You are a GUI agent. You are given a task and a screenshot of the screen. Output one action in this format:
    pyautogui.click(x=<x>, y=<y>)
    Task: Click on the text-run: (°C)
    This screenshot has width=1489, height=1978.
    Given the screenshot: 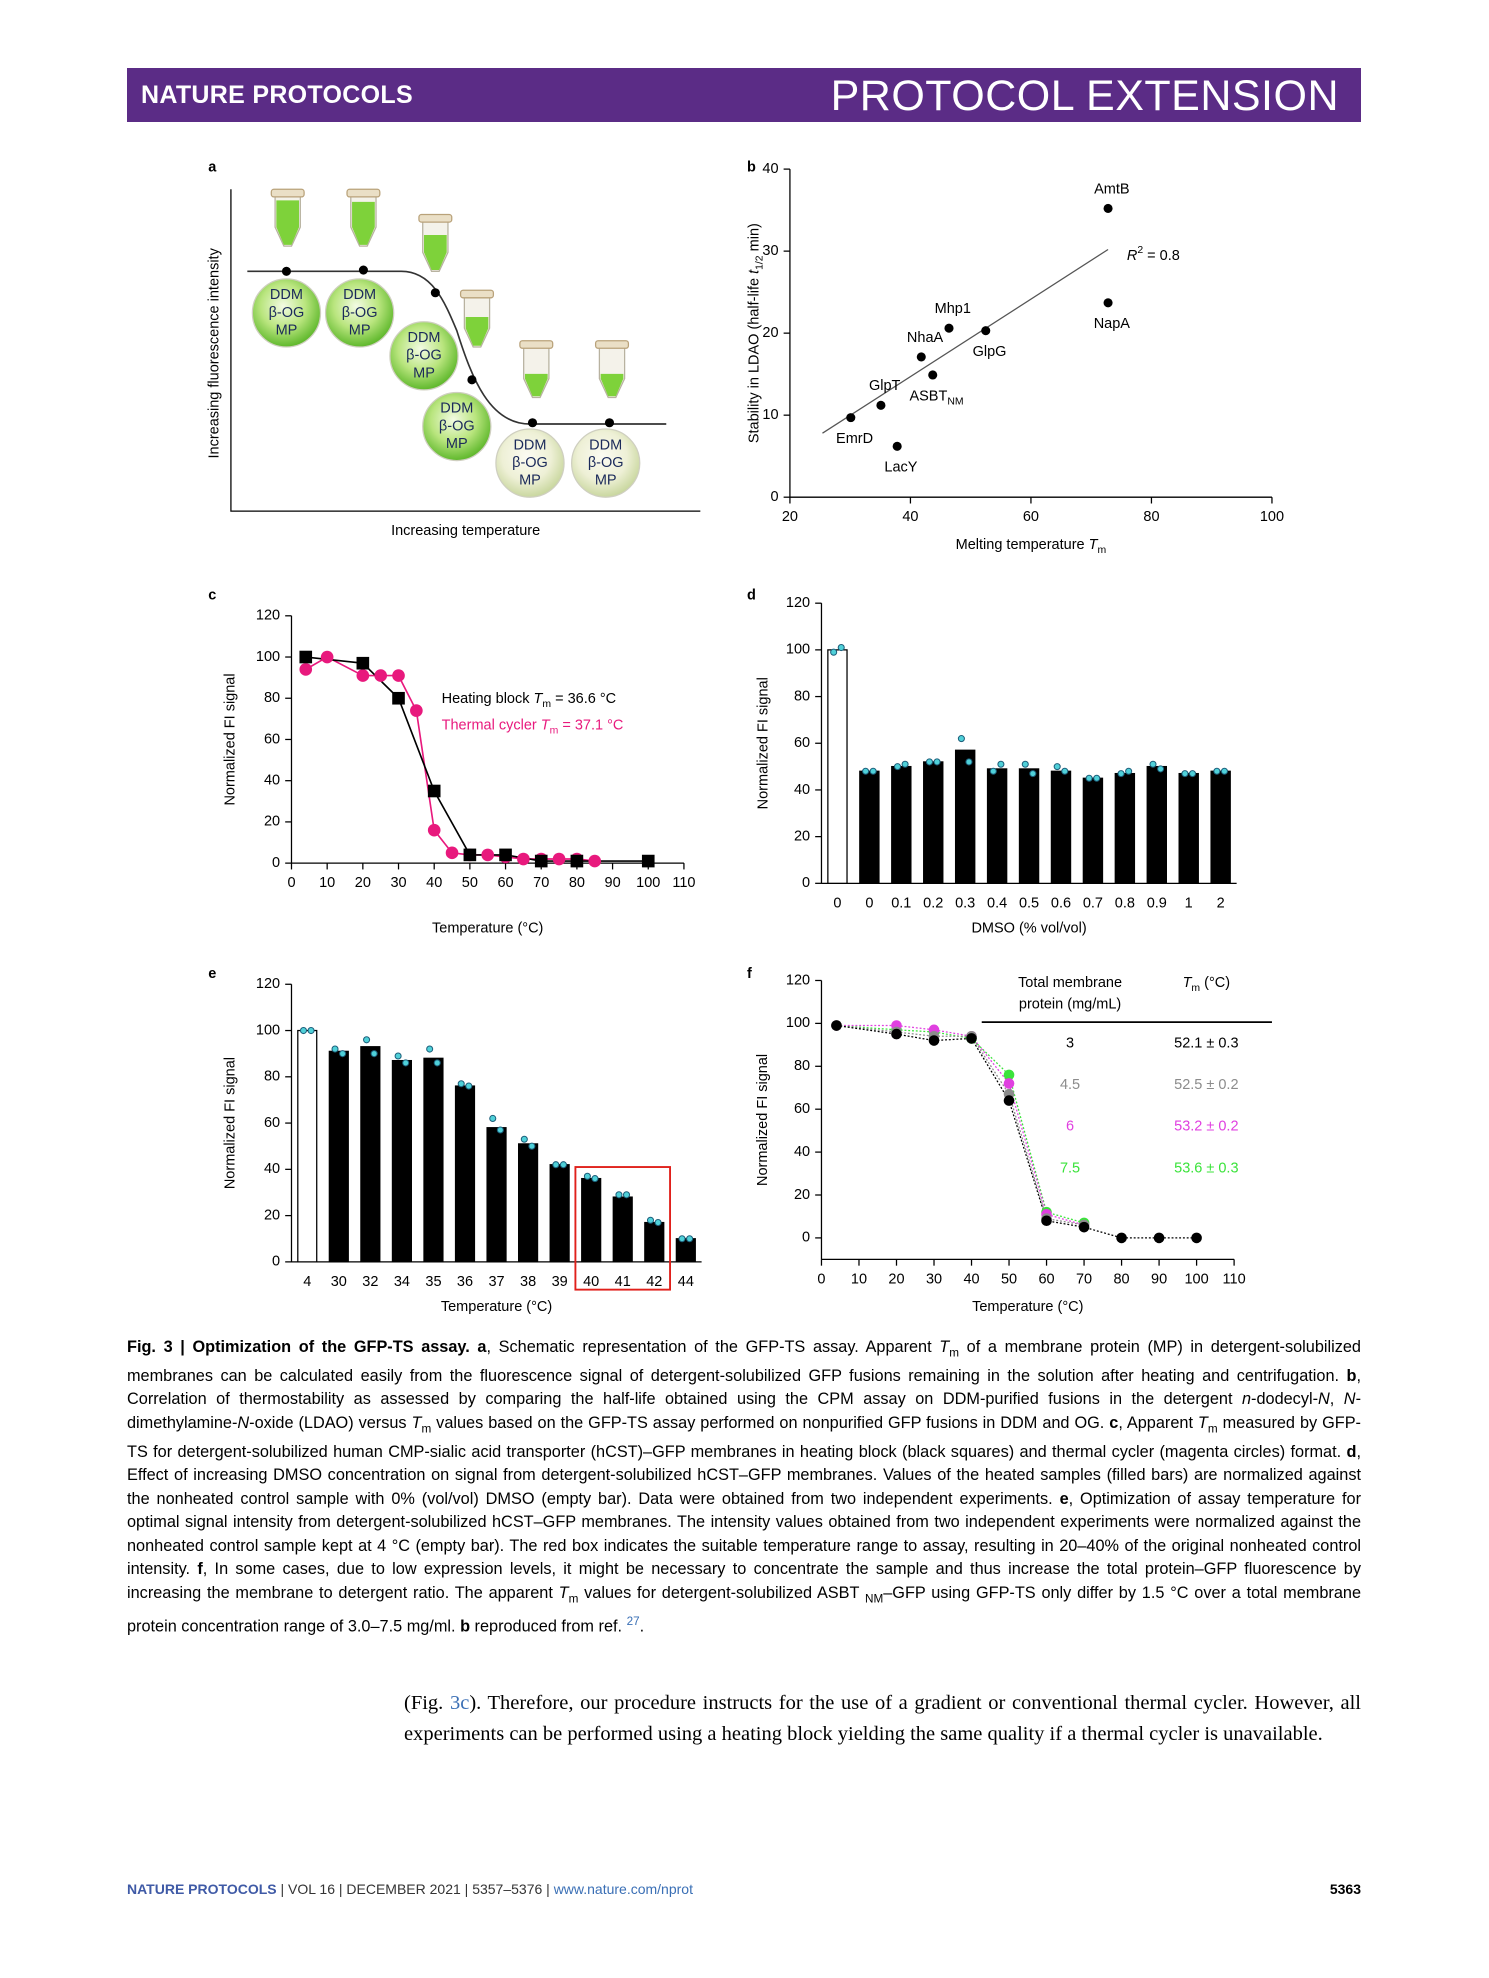 What is the action you would take?
    pyautogui.click(x=1215, y=983)
    